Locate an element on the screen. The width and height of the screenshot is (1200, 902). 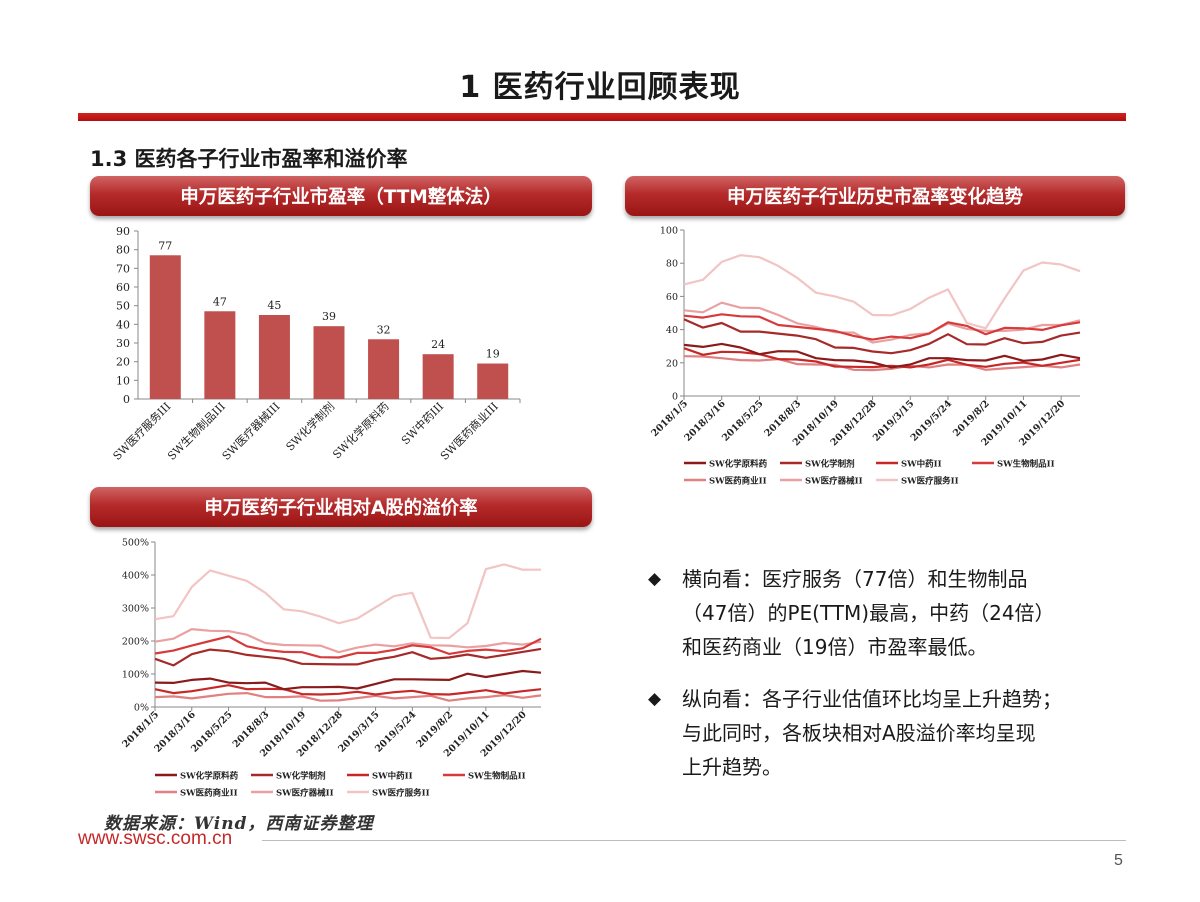
bar-value-label: 47 is located at coordinates (220, 301).